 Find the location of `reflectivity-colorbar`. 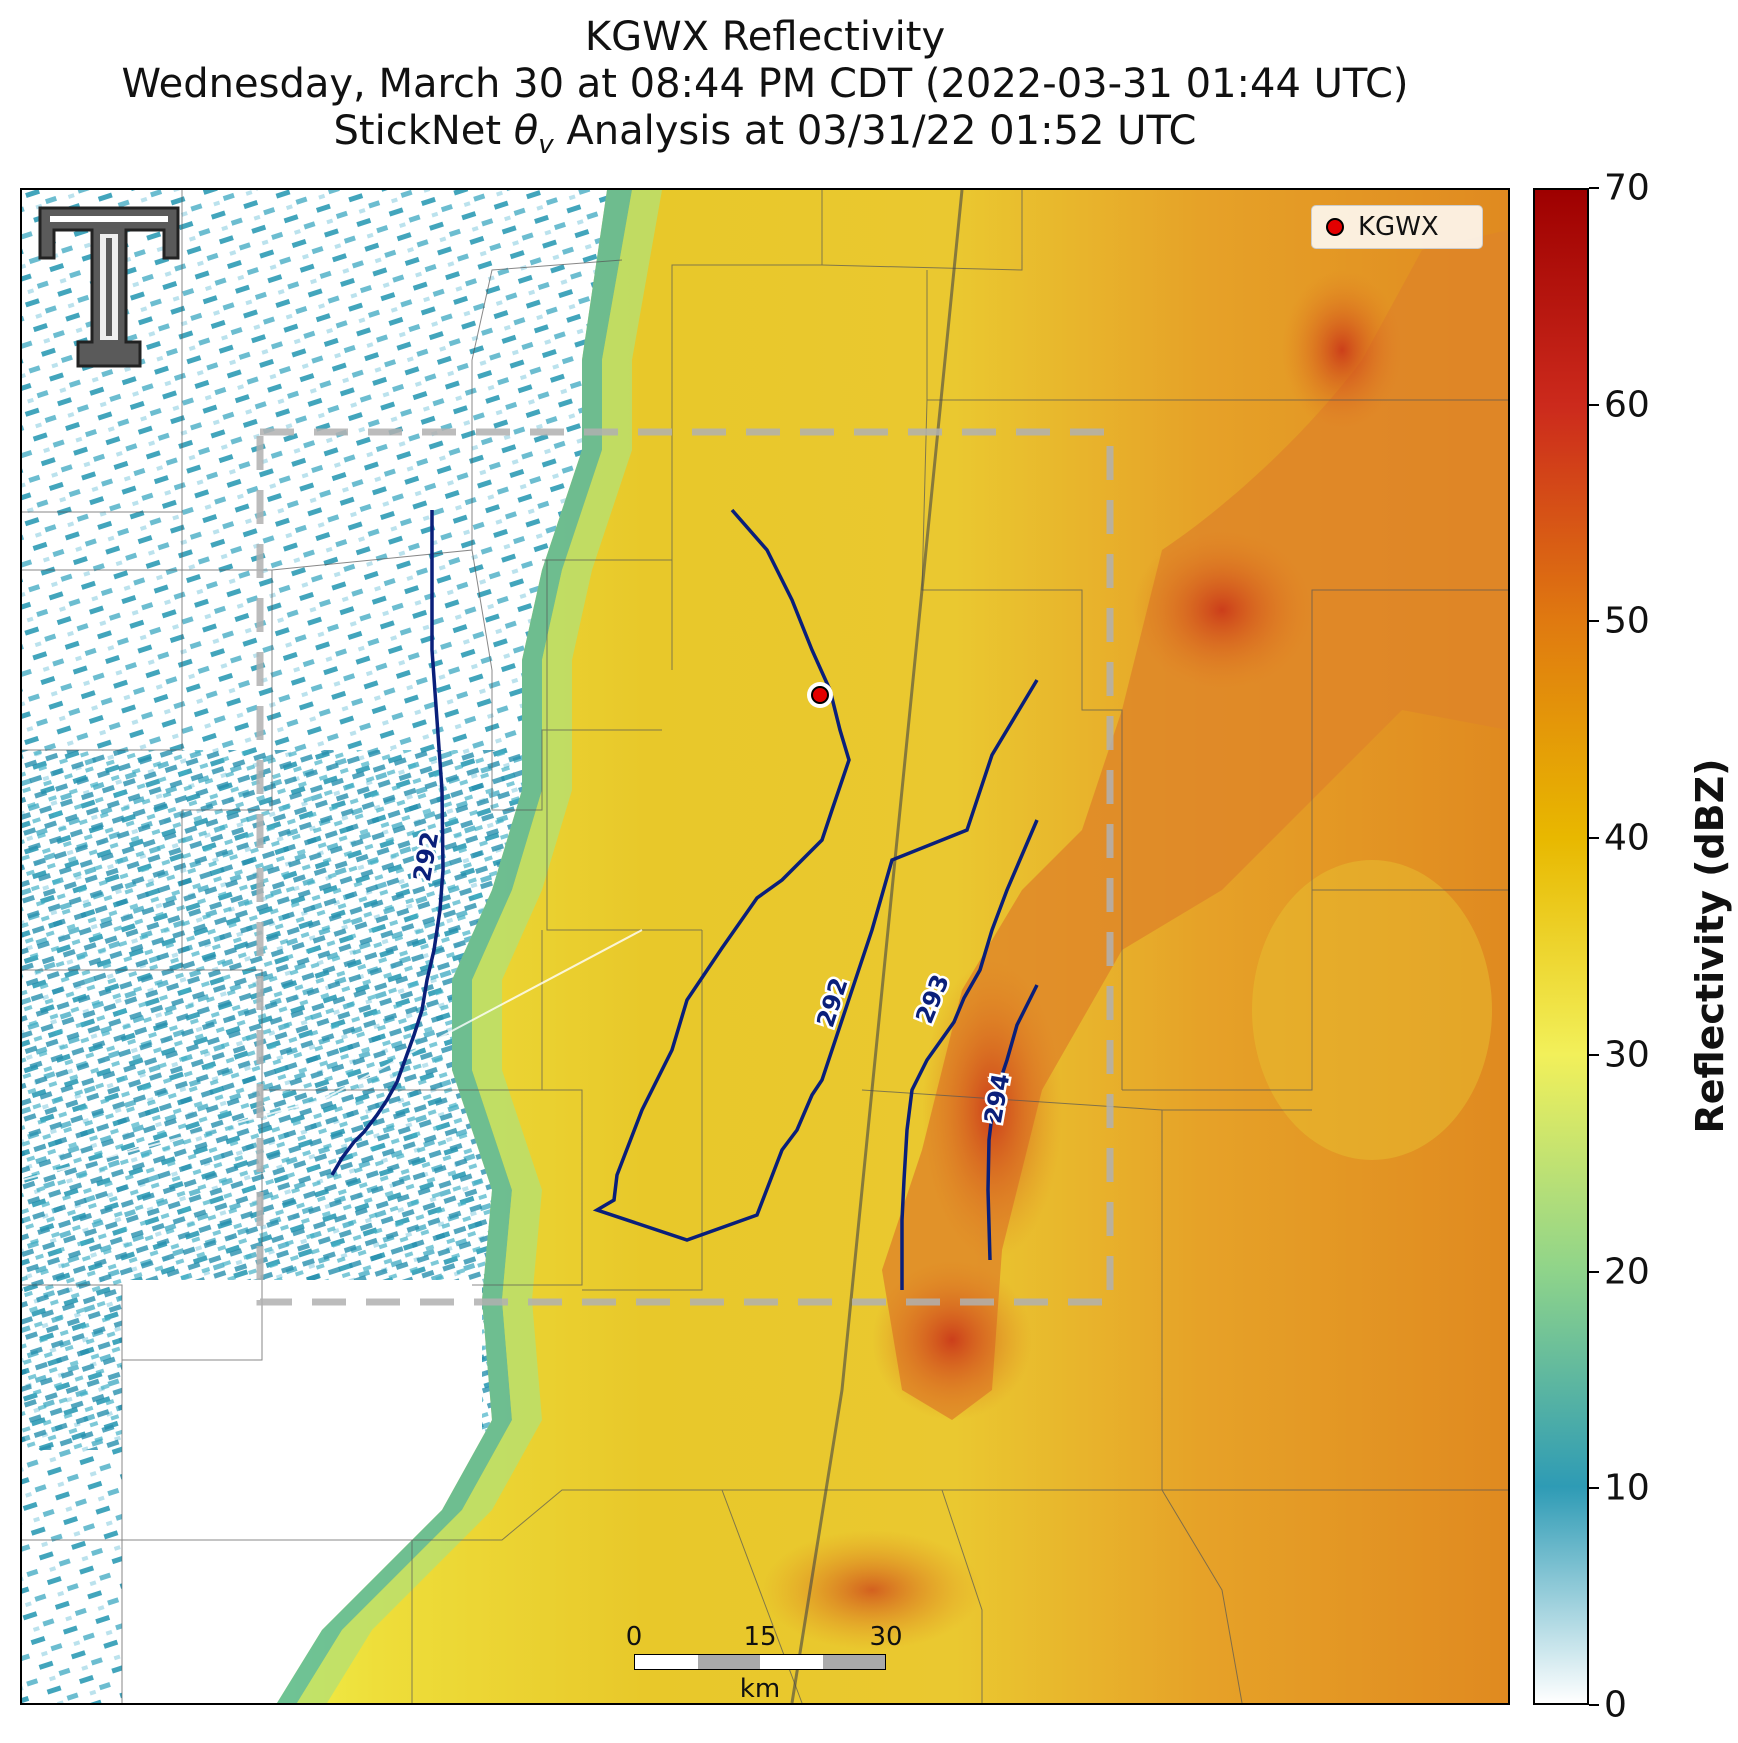

reflectivity-colorbar is located at coordinates (1561, 946).